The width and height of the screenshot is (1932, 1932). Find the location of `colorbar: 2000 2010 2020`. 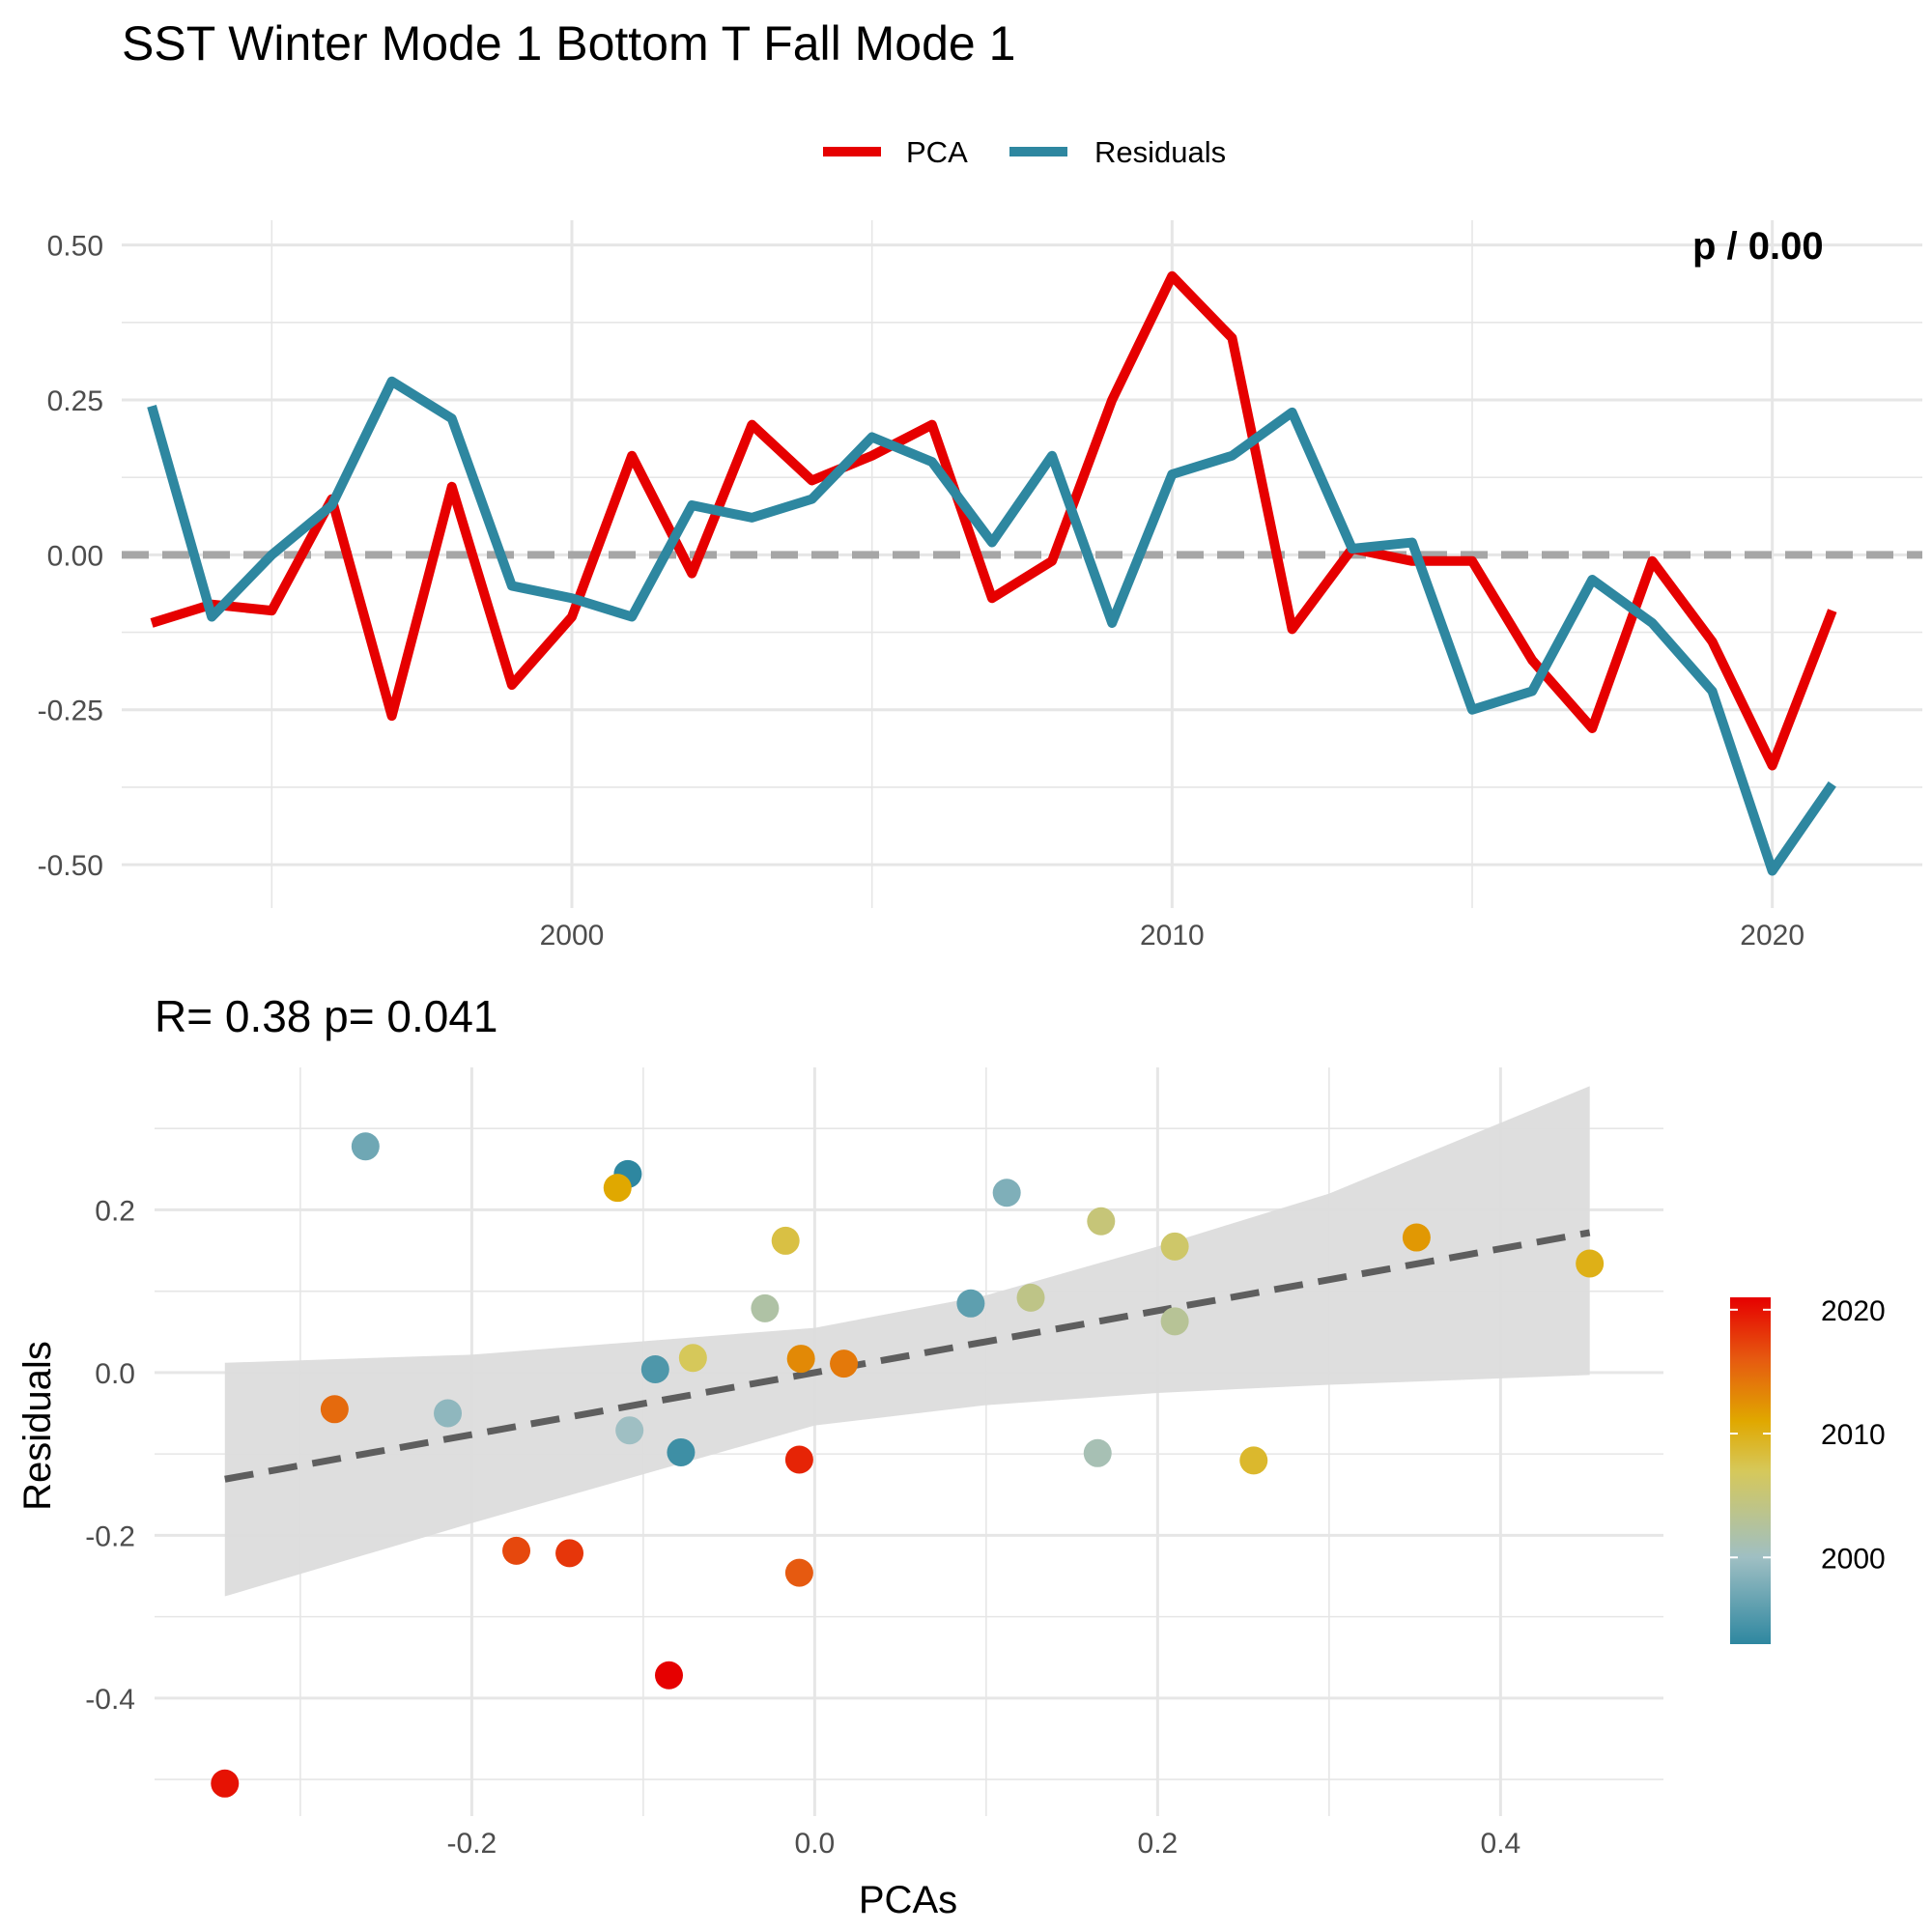

colorbar: 2000 2010 2020 is located at coordinates (1808, 1469).